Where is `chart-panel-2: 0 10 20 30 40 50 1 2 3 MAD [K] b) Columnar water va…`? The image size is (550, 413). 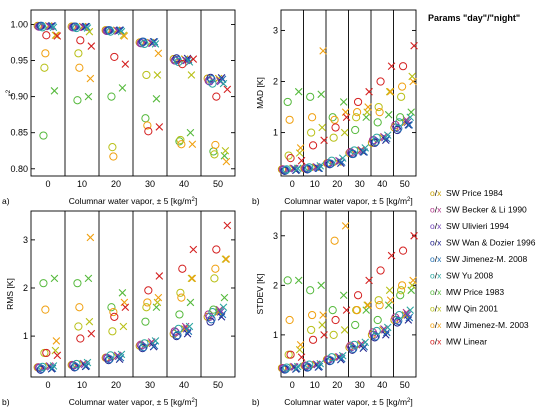
chart-panel-2: 0 10 20 30 40 50 1 2 3 MAD [K] b) Columnar water va… is located at coordinates (335, 107).